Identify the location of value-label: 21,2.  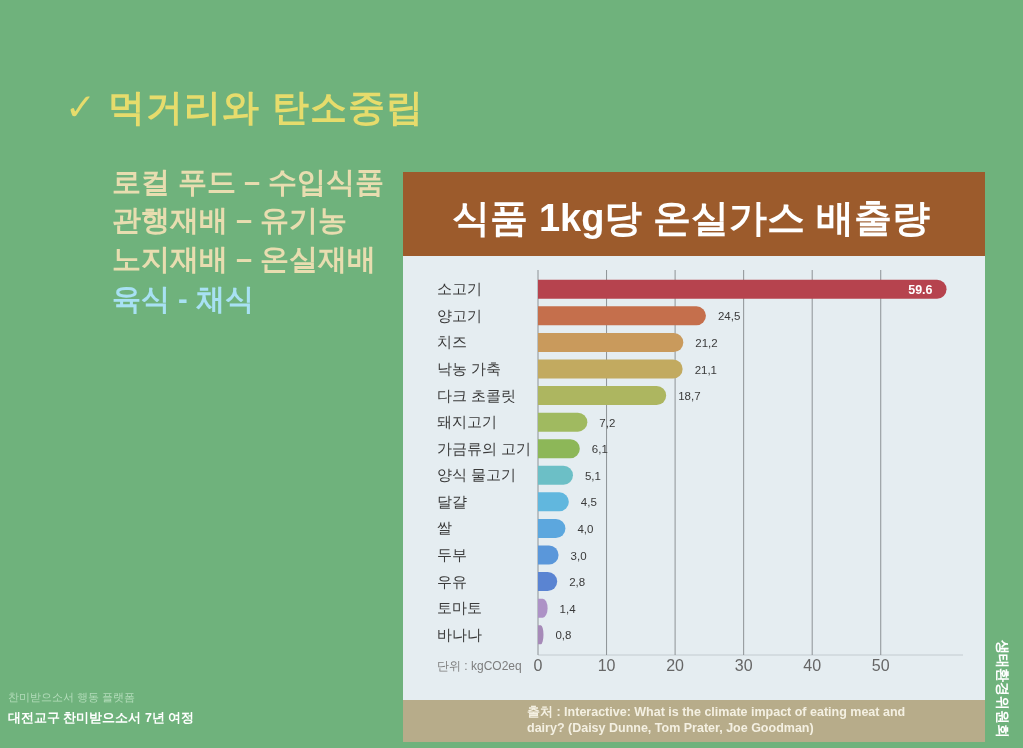
(706, 342).